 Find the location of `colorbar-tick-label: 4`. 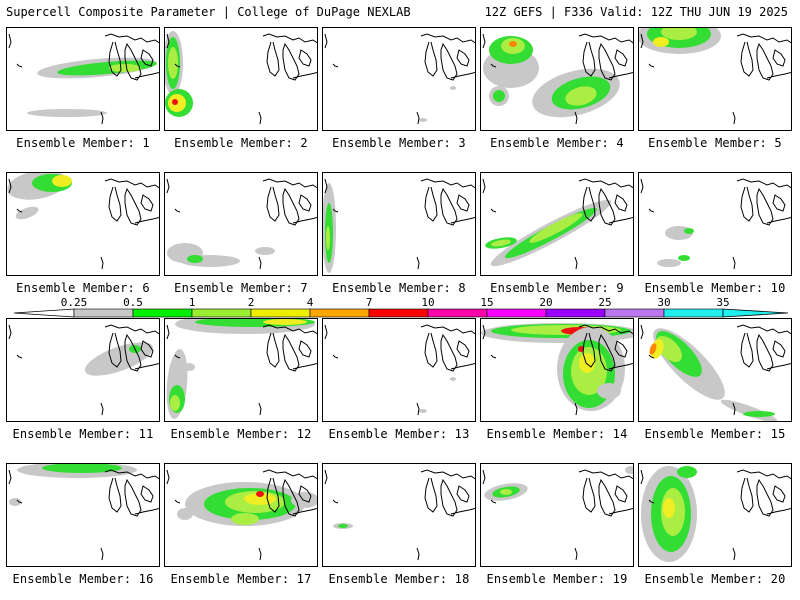

colorbar-tick-label: 4 is located at coordinates (310, 302).